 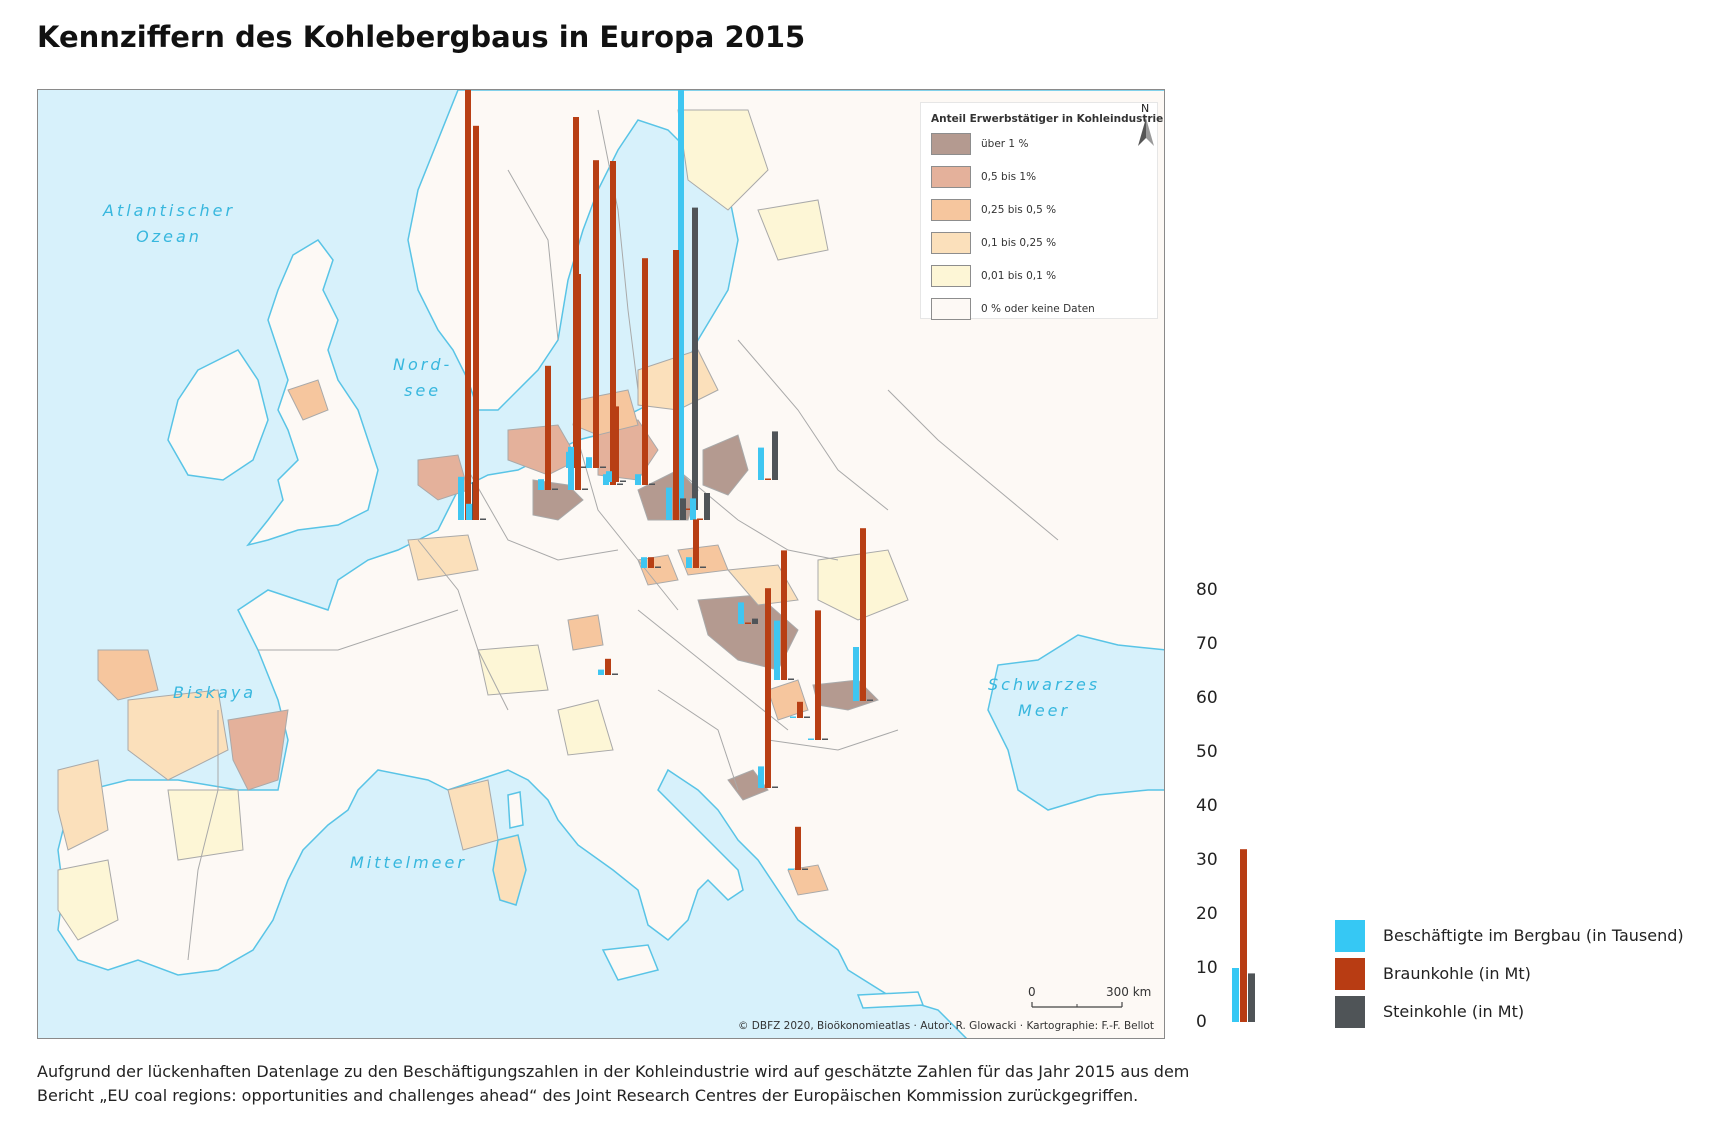 I want to click on land-corsica, so click(x=515, y=810).